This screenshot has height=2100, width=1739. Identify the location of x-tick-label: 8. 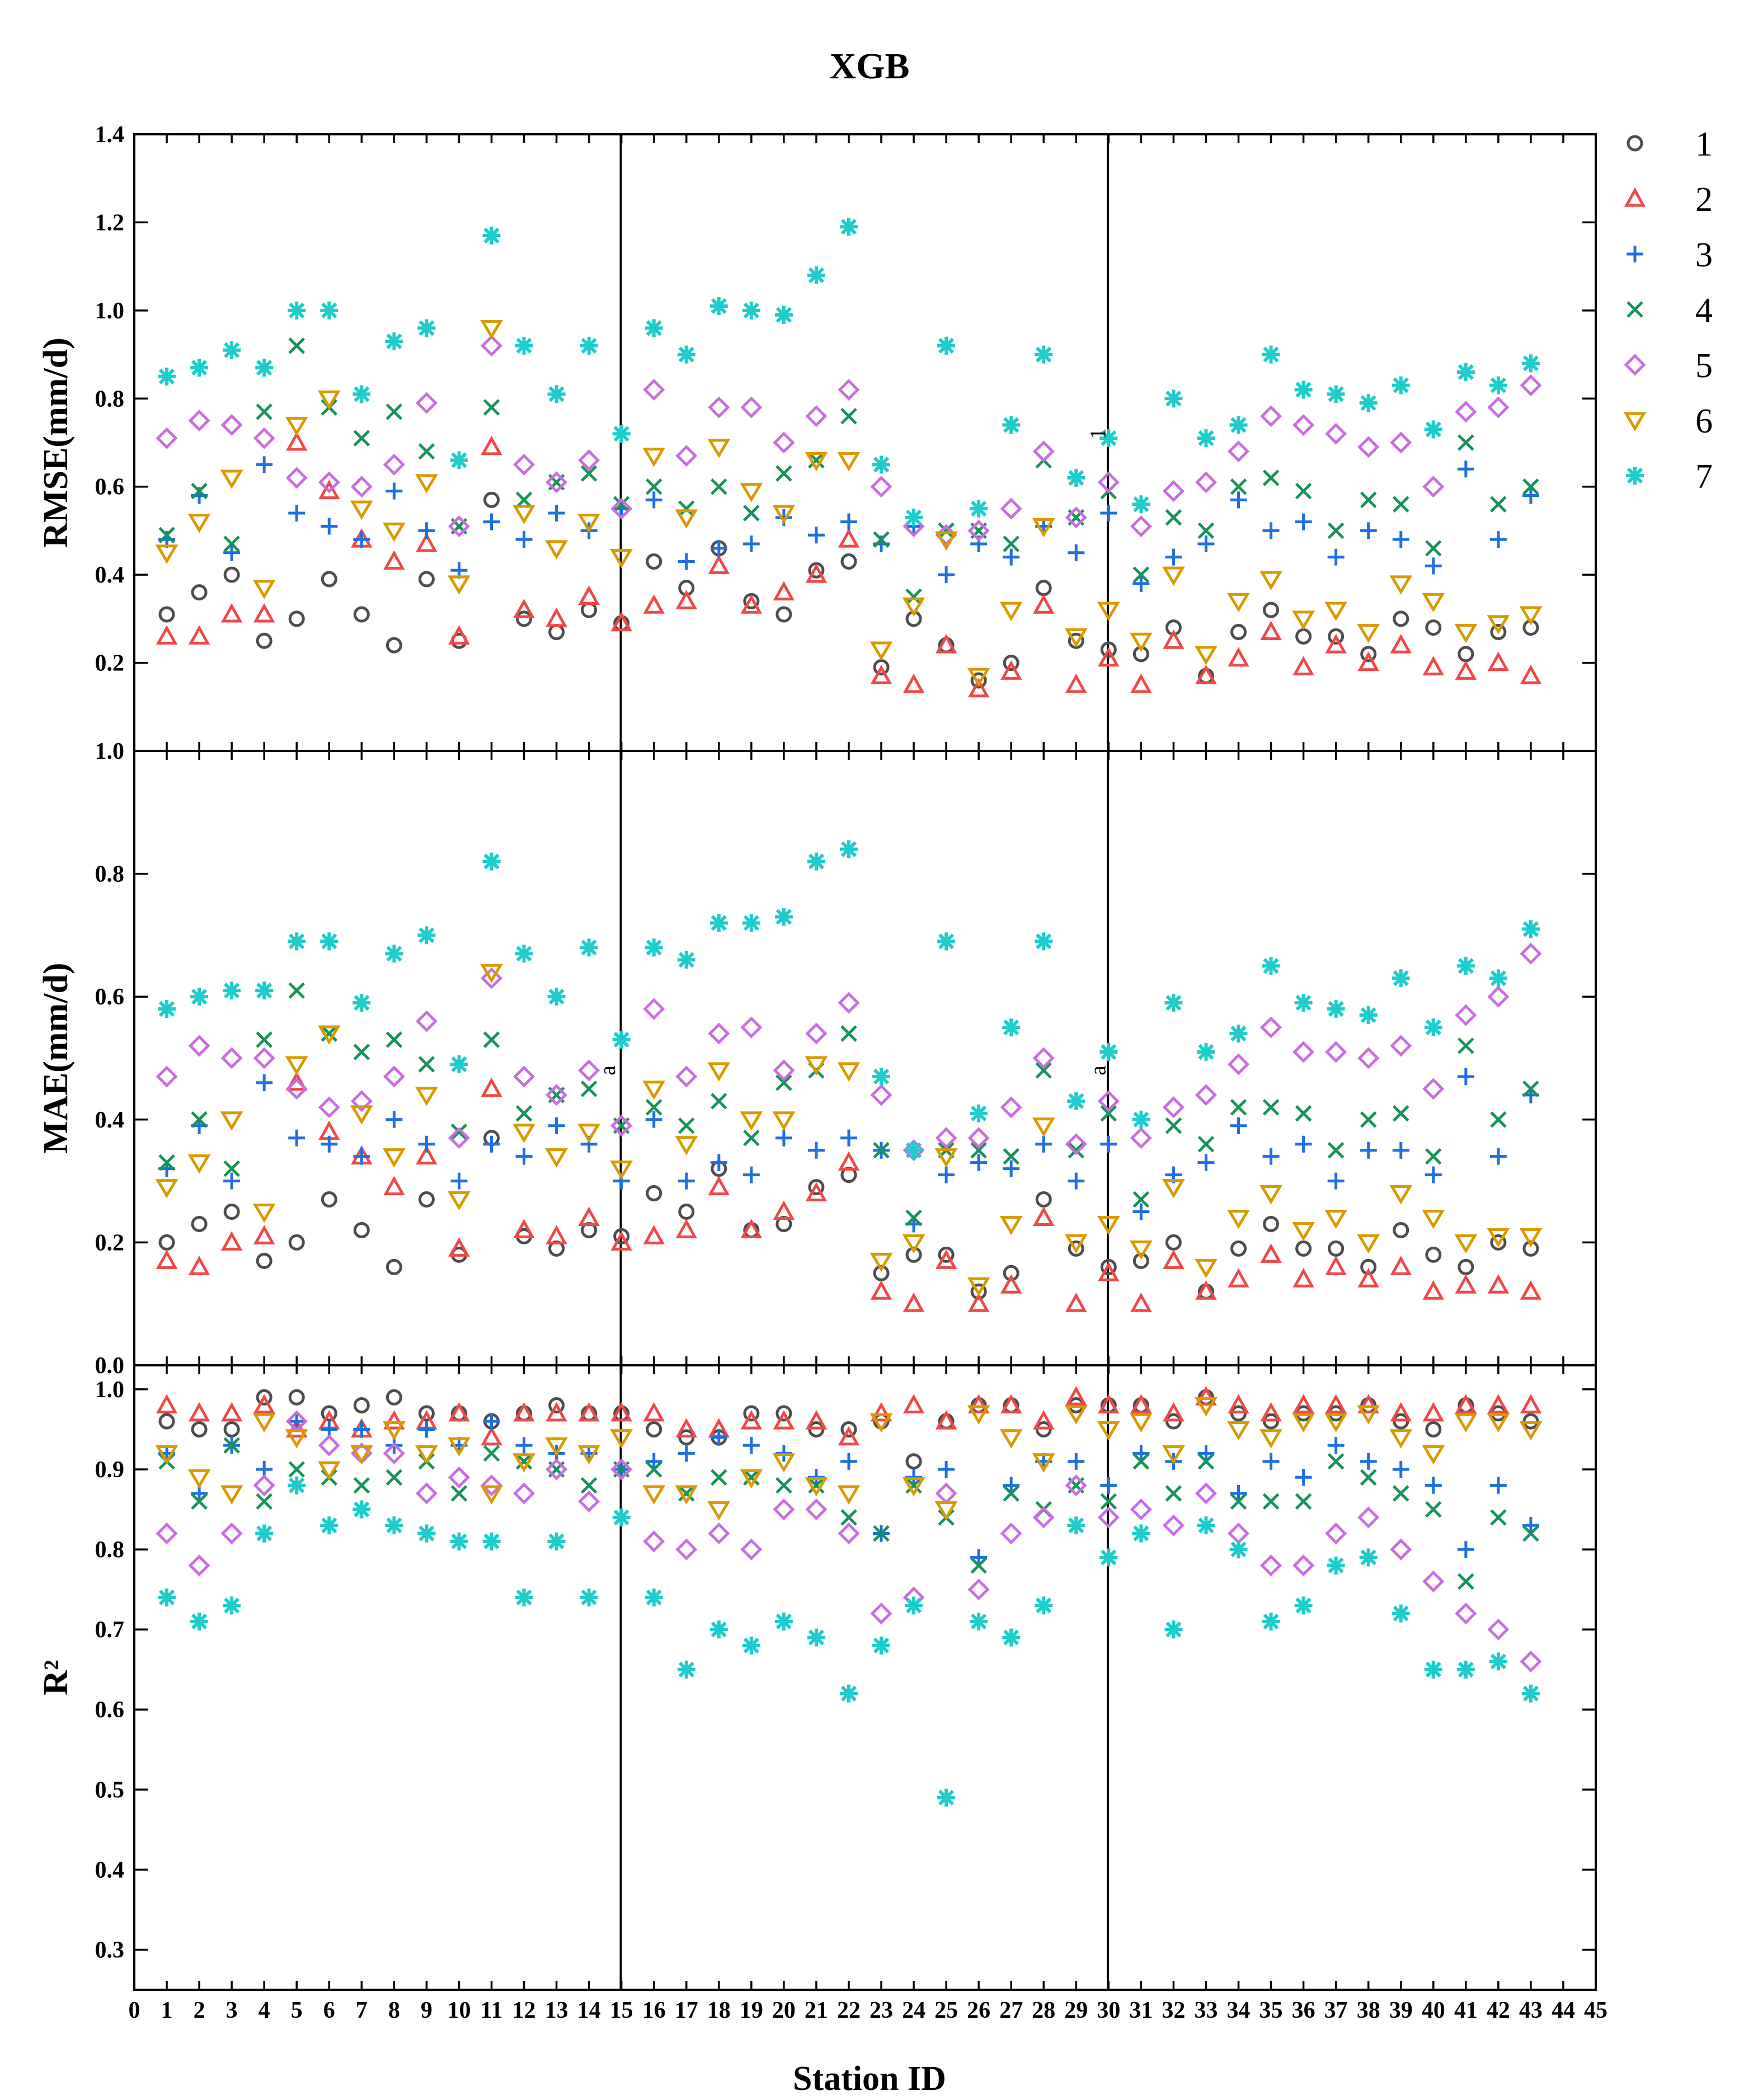
(394, 2010).